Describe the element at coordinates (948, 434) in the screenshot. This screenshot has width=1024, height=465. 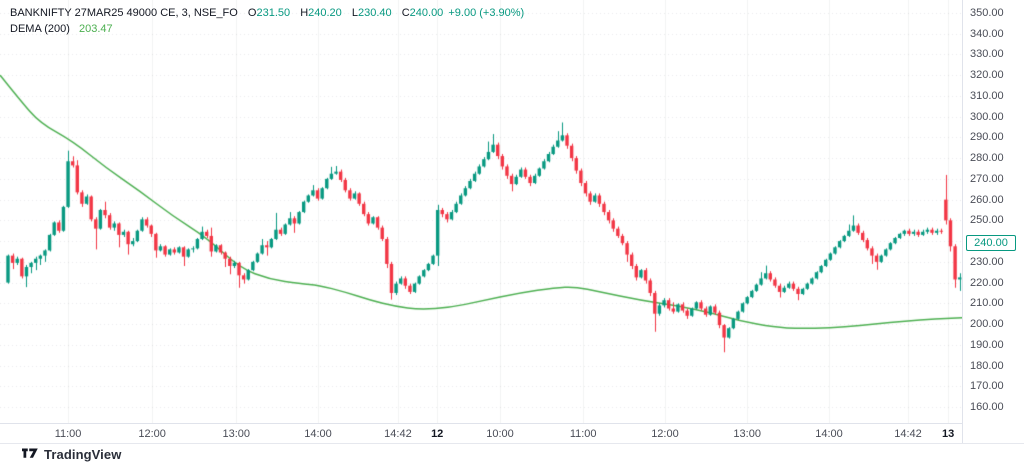
I see `time-tick-day-label: 13` at that location.